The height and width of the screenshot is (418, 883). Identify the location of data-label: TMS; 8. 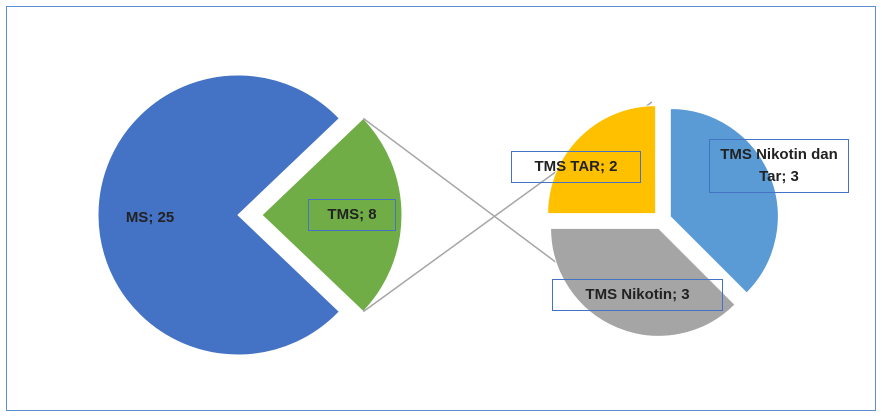
(352, 215).